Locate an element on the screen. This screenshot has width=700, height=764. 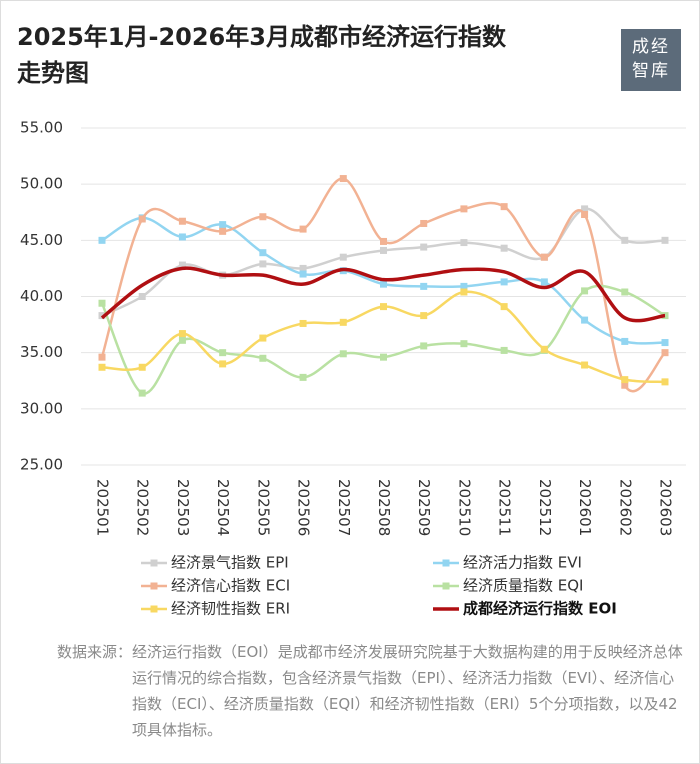
title-line: 2025年1月-2026年3月成都市经济运行指数 is located at coordinates (261, 37).